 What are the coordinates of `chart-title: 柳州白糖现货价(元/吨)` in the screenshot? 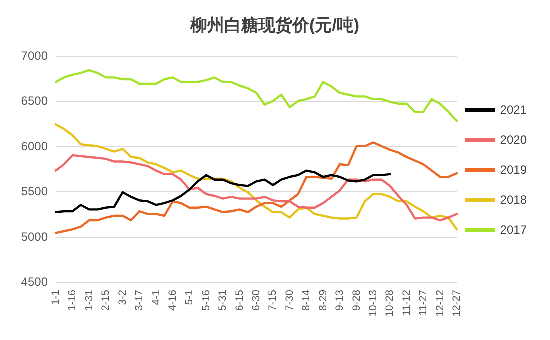 It's located at (274, 25).